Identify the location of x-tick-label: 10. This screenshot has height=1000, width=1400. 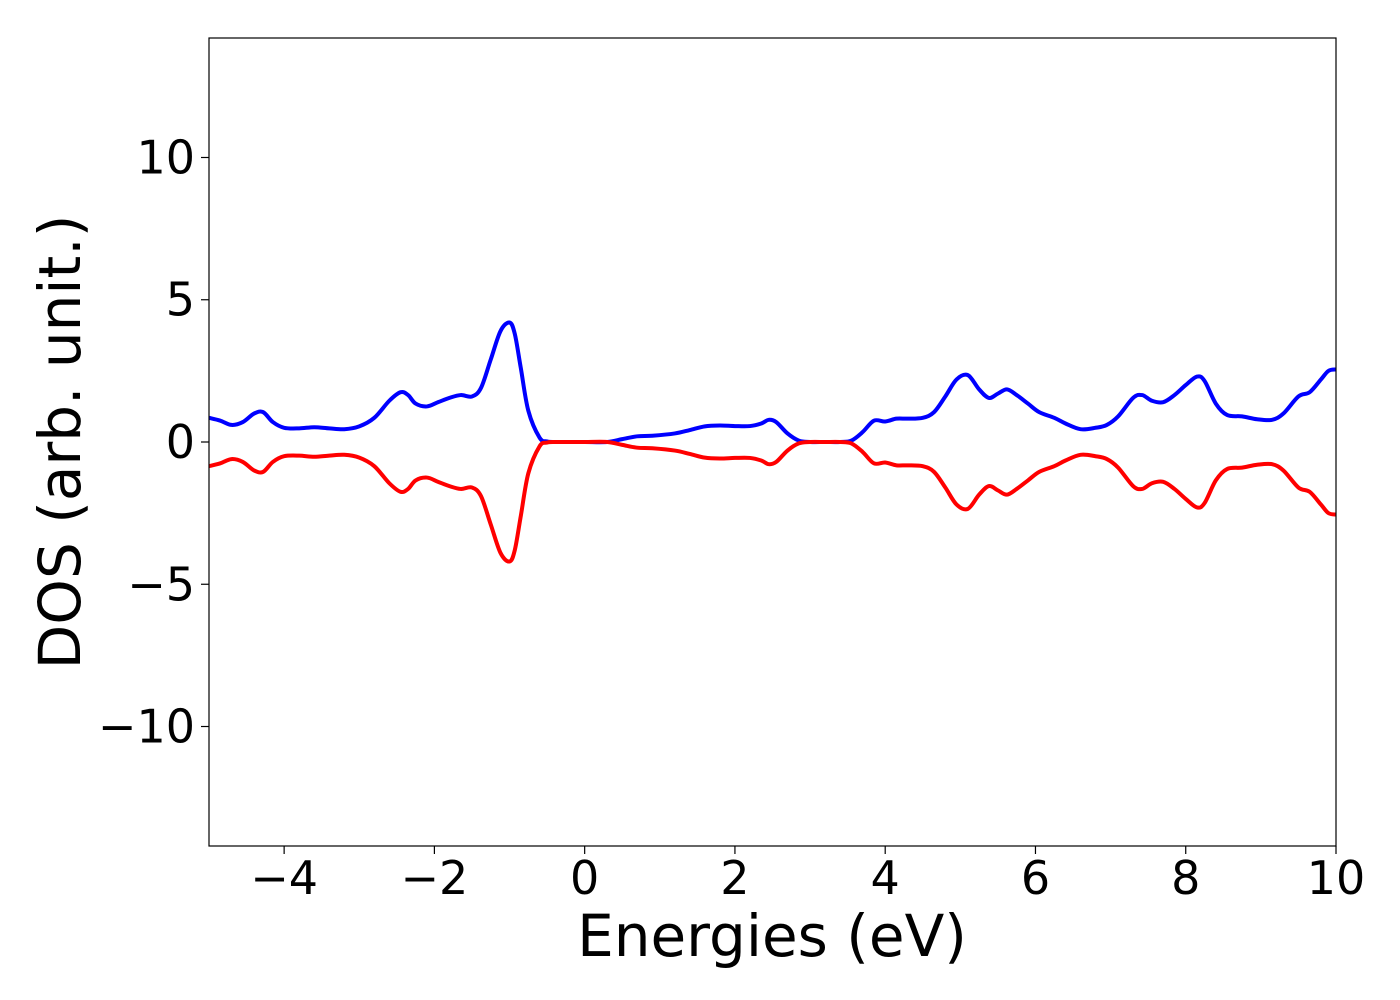
(1336, 878).